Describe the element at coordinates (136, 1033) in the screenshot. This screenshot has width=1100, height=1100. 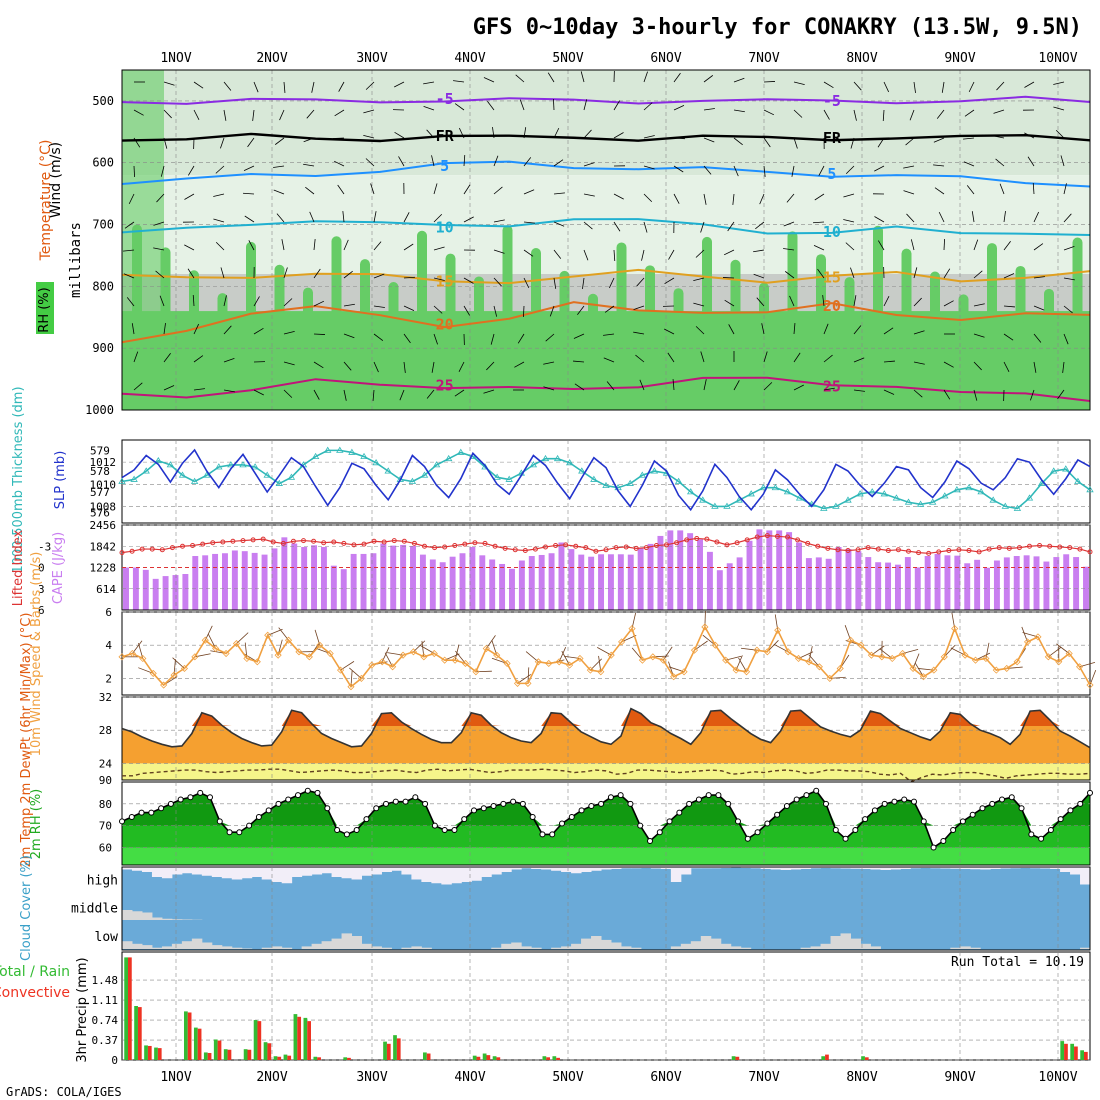
I see `precip-total-bar` at that location.